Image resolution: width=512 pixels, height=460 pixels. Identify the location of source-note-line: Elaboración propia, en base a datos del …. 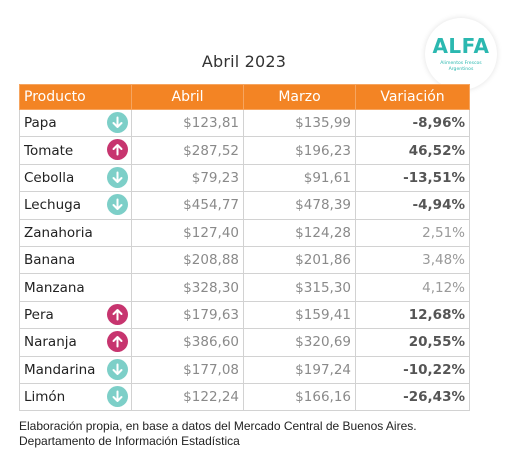
(218, 426).